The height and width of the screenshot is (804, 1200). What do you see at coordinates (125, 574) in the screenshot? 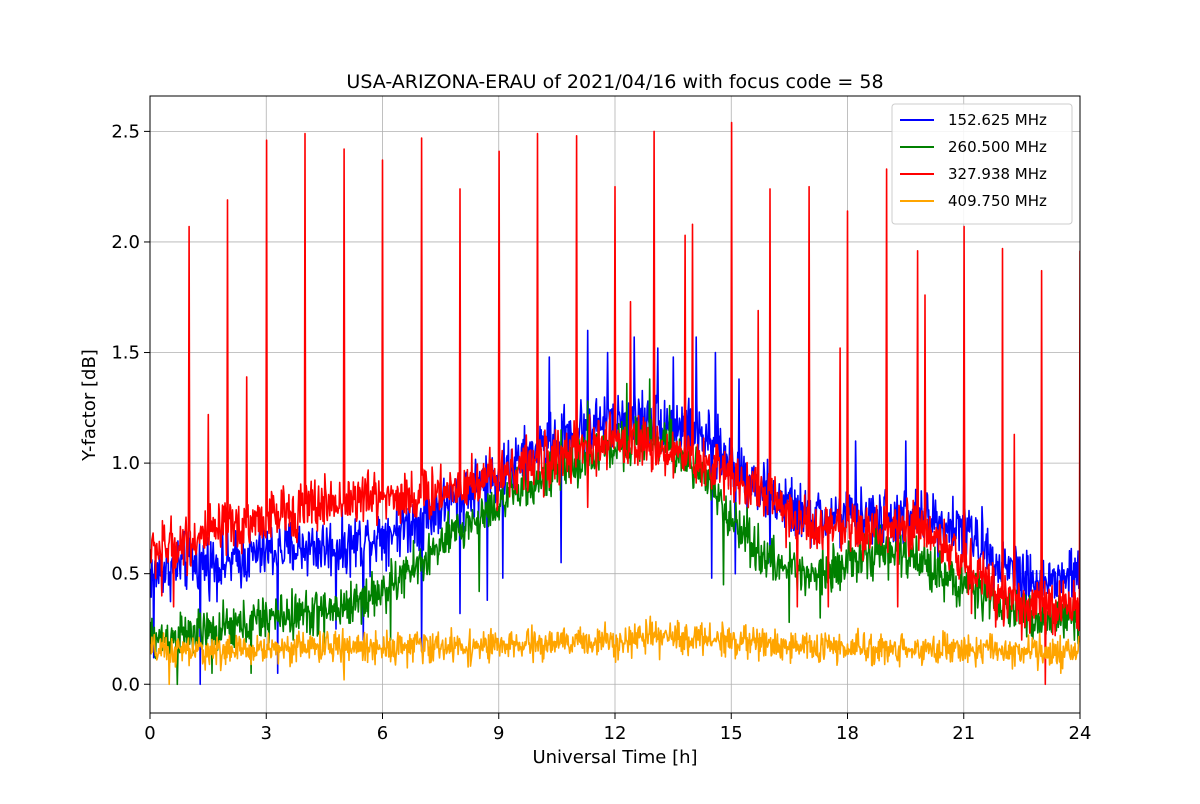
I see `y-tick-label: 0.5` at bounding box center [125, 574].